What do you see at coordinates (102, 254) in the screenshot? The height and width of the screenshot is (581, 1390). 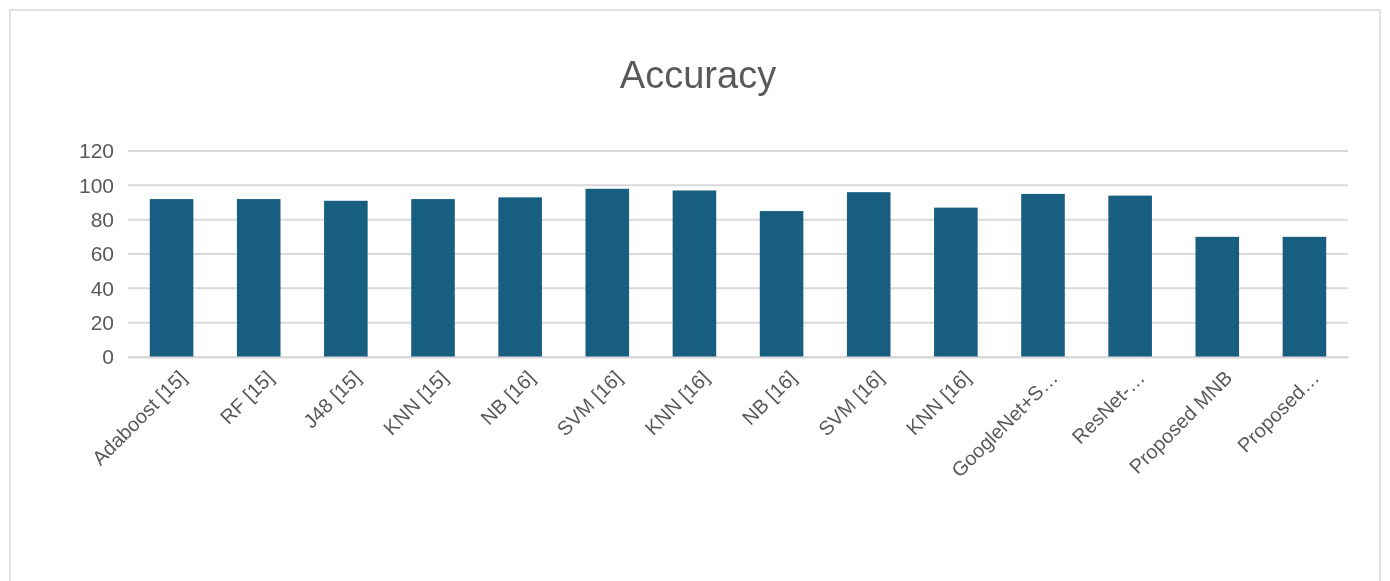 I see `y-tick-label: 60` at bounding box center [102, 254].